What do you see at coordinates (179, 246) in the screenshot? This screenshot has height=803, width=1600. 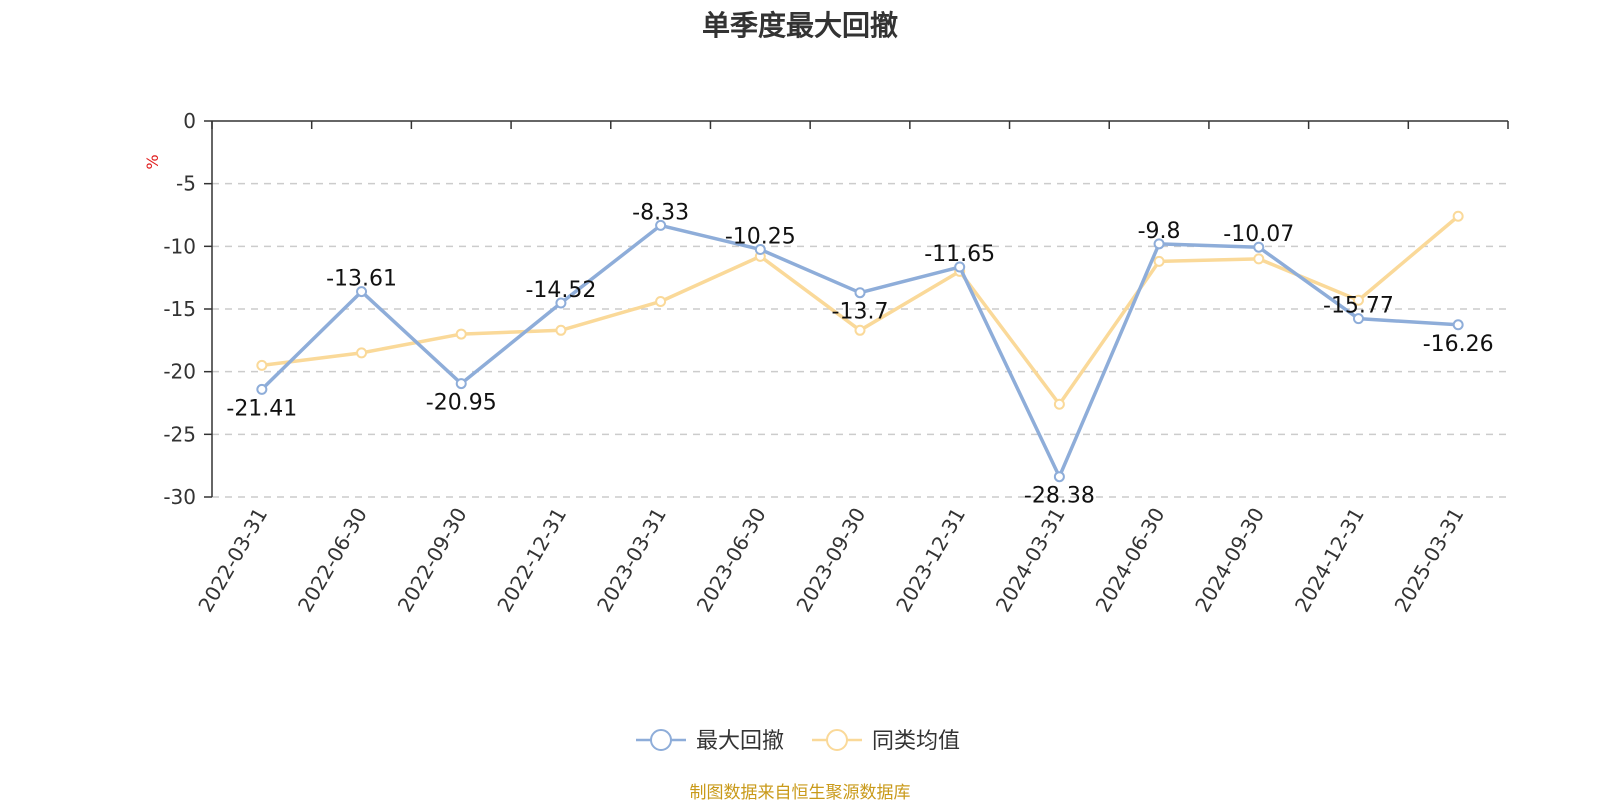 I see `y-tick-label: -10` at bounding box center [179, 246].